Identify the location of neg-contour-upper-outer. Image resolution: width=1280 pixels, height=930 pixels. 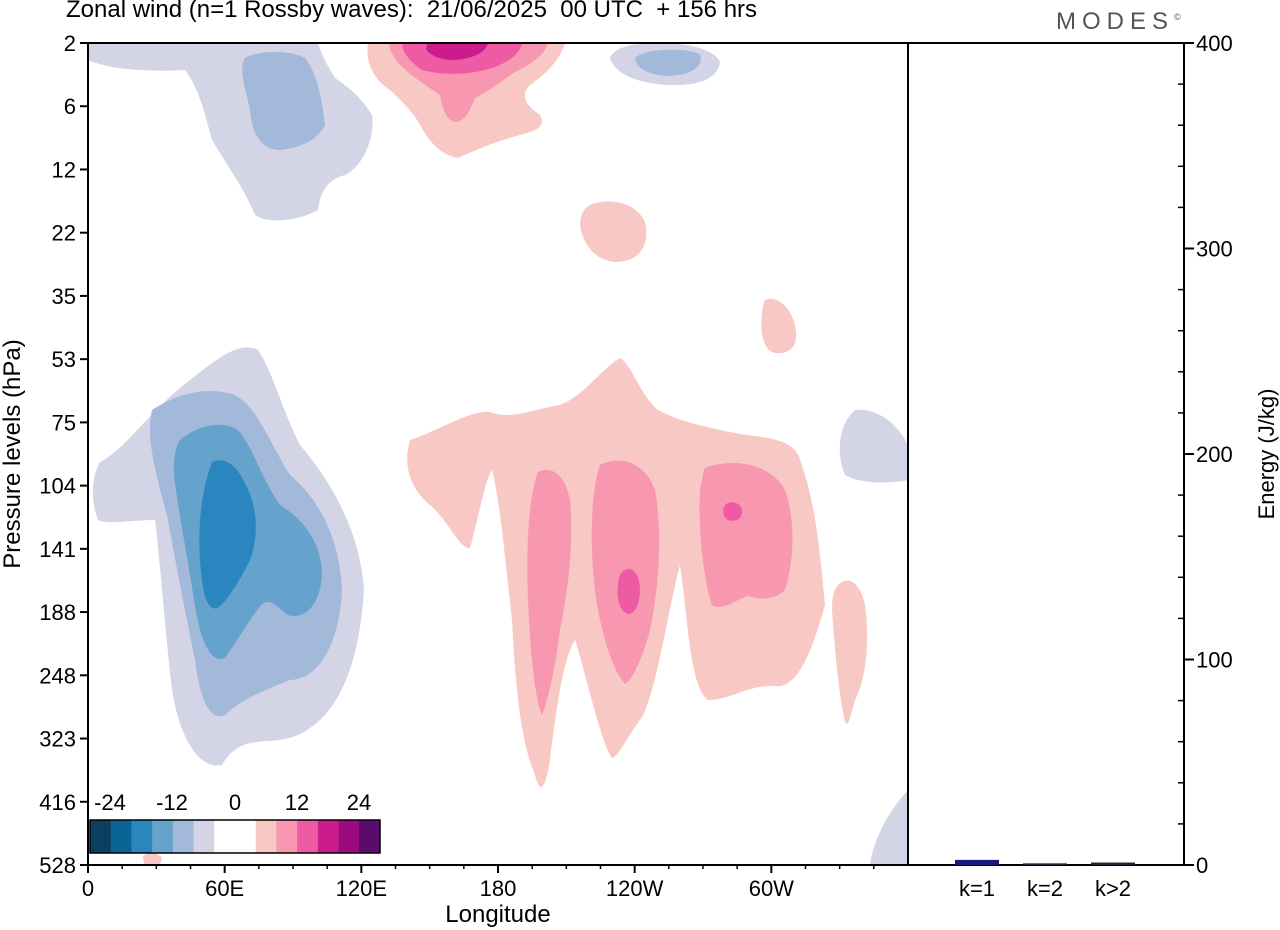
(230, 132).